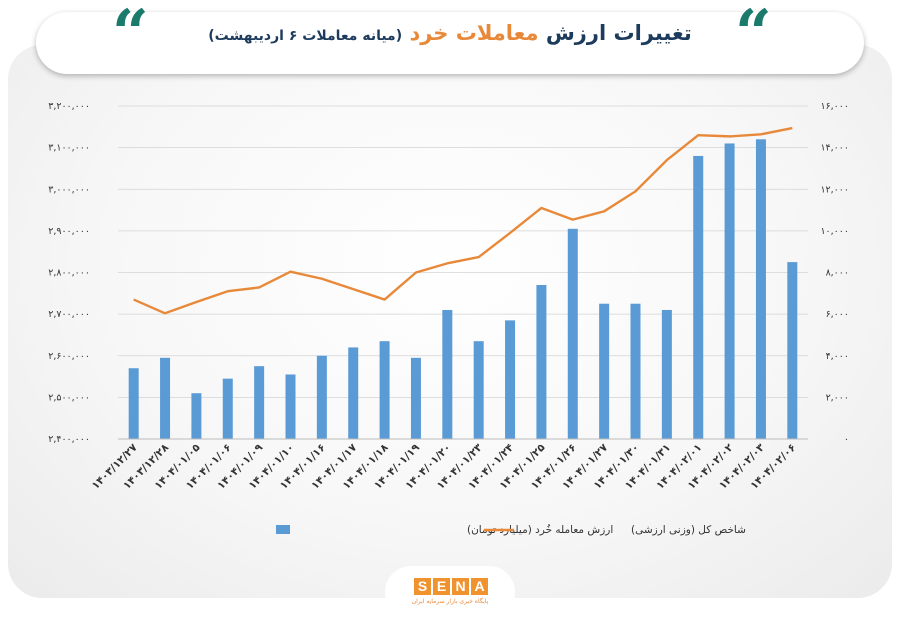 The image size is (900, 623). I want to click on y-right-tick-label: ۶,۰۰۰, so click(837, 314).